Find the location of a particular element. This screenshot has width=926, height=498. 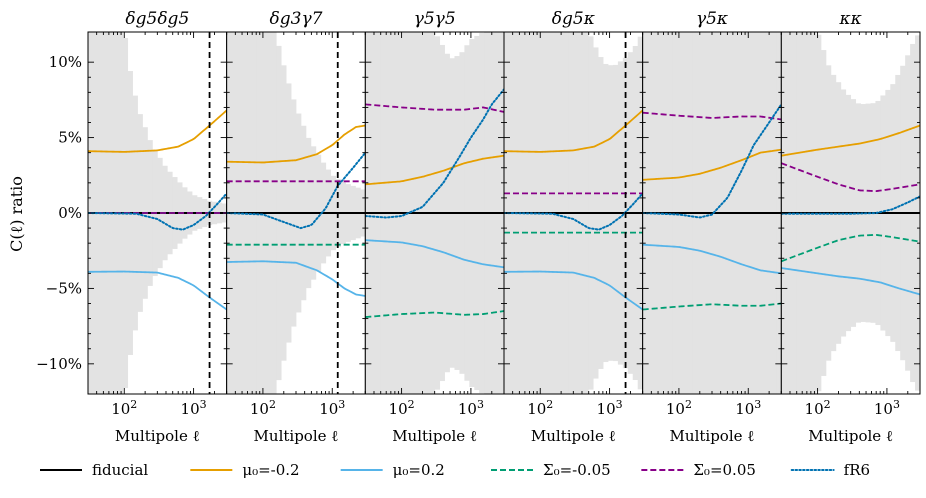

legend-item-sig_neg: Σ₀=-0.05 is located at coordinates (551, 470).